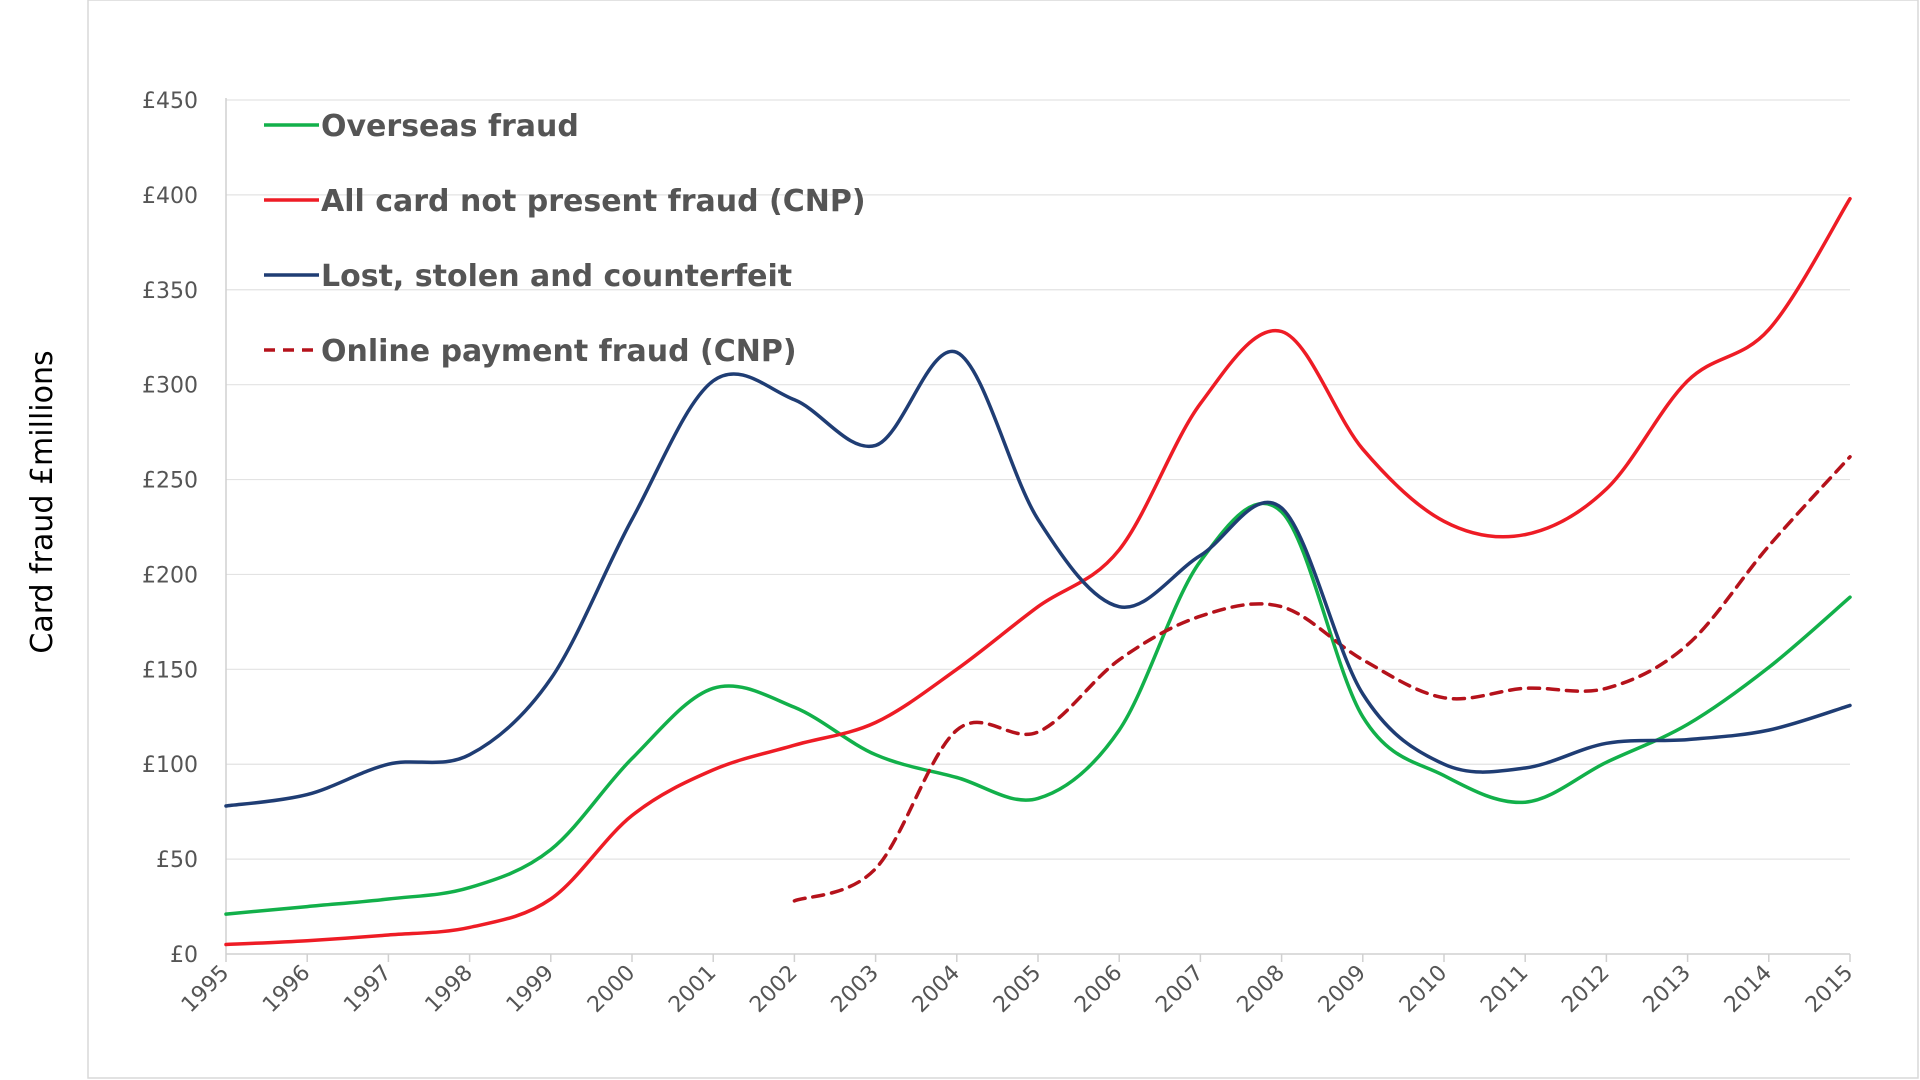 The width and height of the screenshot is (1920, 1080). Describe the element at coordinates (177, 860) in the screenshot. I see `y-tick-label: £50` at that location.